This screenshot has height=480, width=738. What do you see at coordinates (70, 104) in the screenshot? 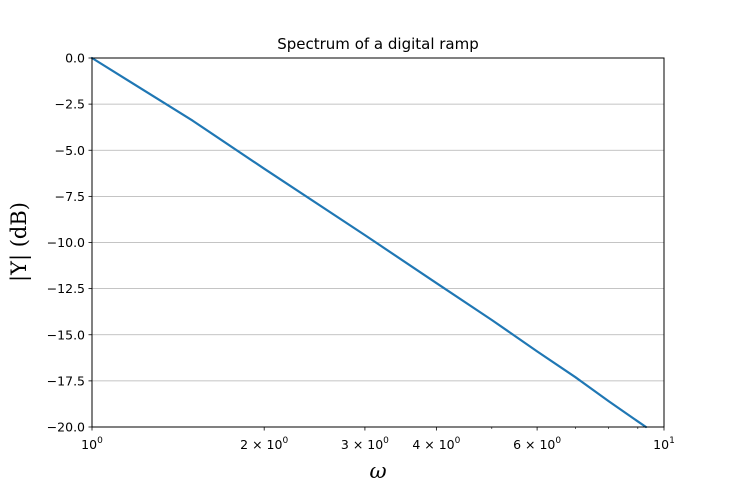
I see `y-tick-label: −2.5` at bounding box center [70, 104].